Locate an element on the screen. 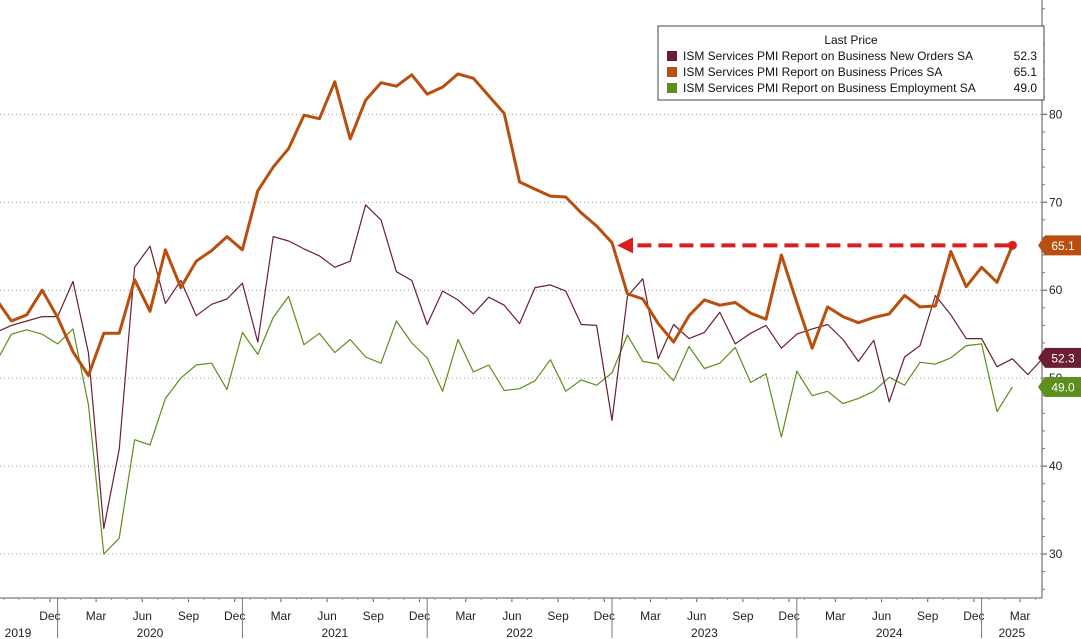 This screenshot has width=1081, height=639. badge-new-orders: 52.3 is located at coordinates (1059, 357).